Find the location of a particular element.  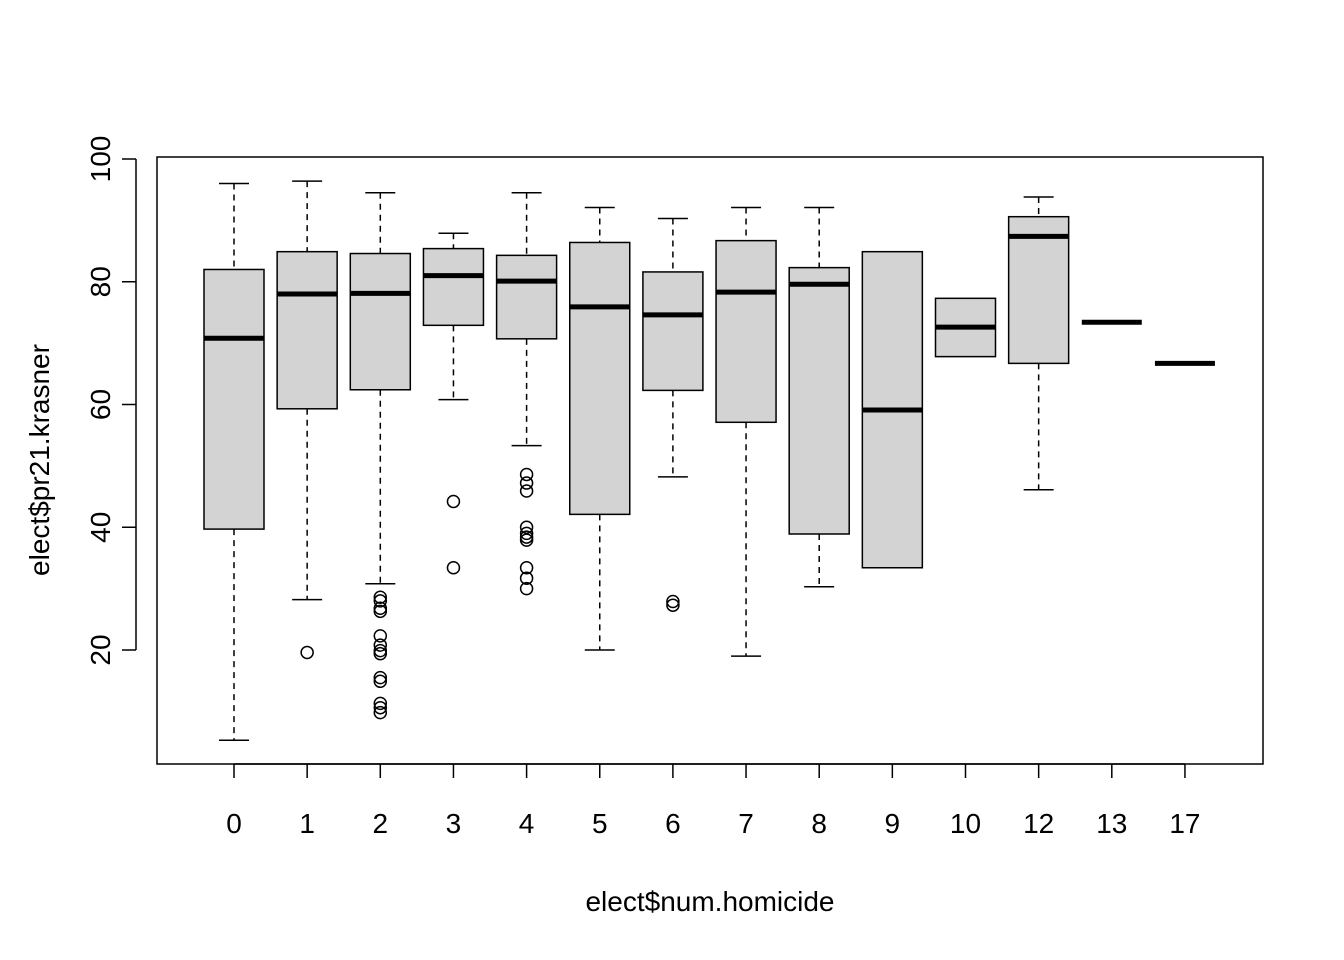

x-tick-label: 4 is located at coordinates (527, 823).